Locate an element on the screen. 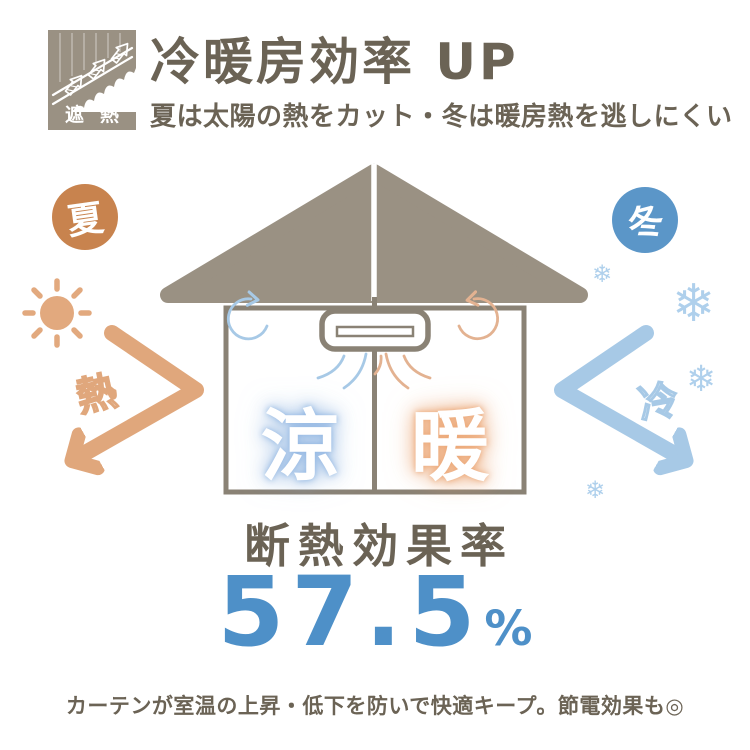 This screenshot has height=750, width=750. badge-label: 遮熱 is located at coordinates (99, 115).